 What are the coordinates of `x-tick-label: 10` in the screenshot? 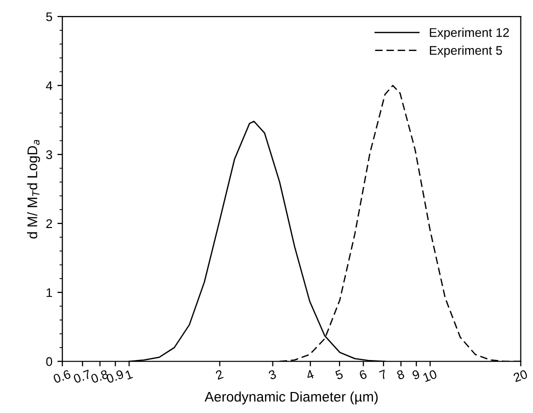 It's located at (430, 375).